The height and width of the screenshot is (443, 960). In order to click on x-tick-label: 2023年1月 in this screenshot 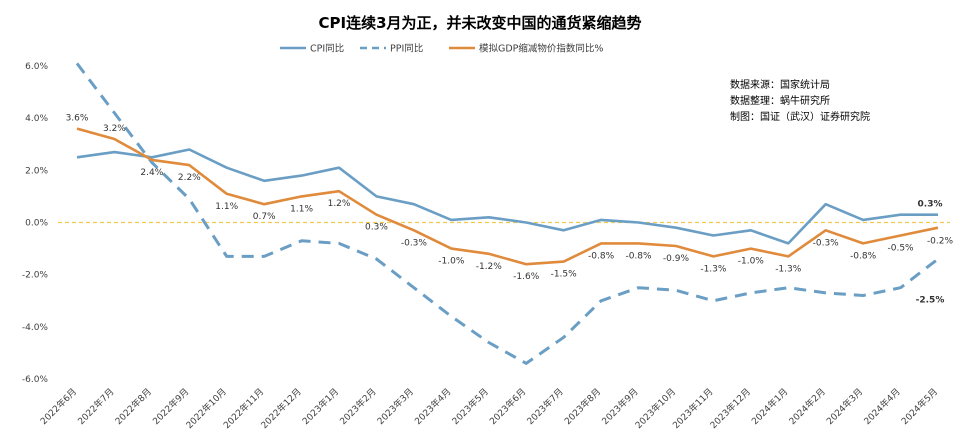, I will do `click(320, 406)`.